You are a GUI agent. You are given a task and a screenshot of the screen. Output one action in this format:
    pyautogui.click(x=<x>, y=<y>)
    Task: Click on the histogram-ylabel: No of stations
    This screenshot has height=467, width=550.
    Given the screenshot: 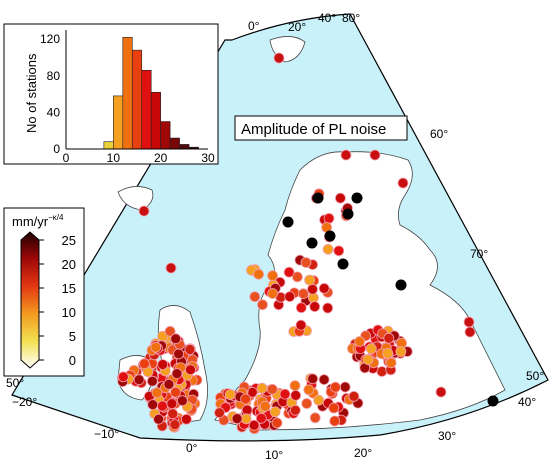 What is the action you would take?
    pyautogui.click(x=31, y=93)
    